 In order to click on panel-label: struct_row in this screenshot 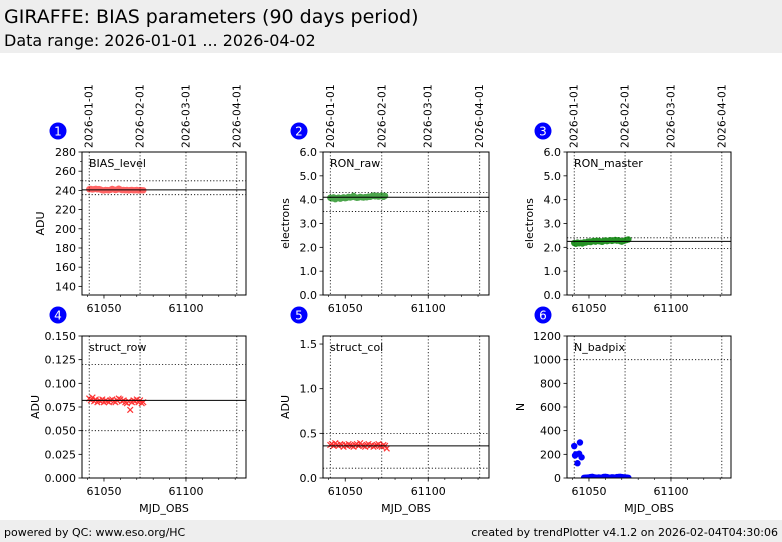, I will do `click(117, 347)`.